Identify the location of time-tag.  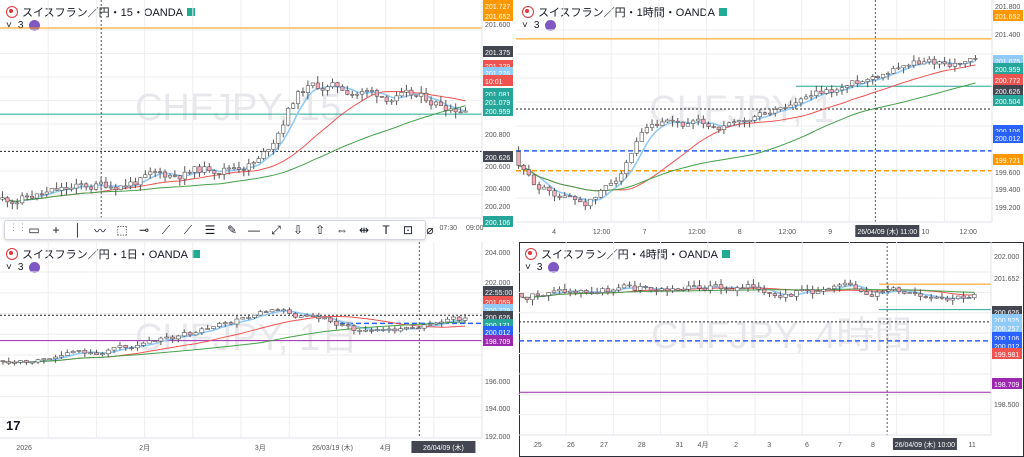
(924, 444).